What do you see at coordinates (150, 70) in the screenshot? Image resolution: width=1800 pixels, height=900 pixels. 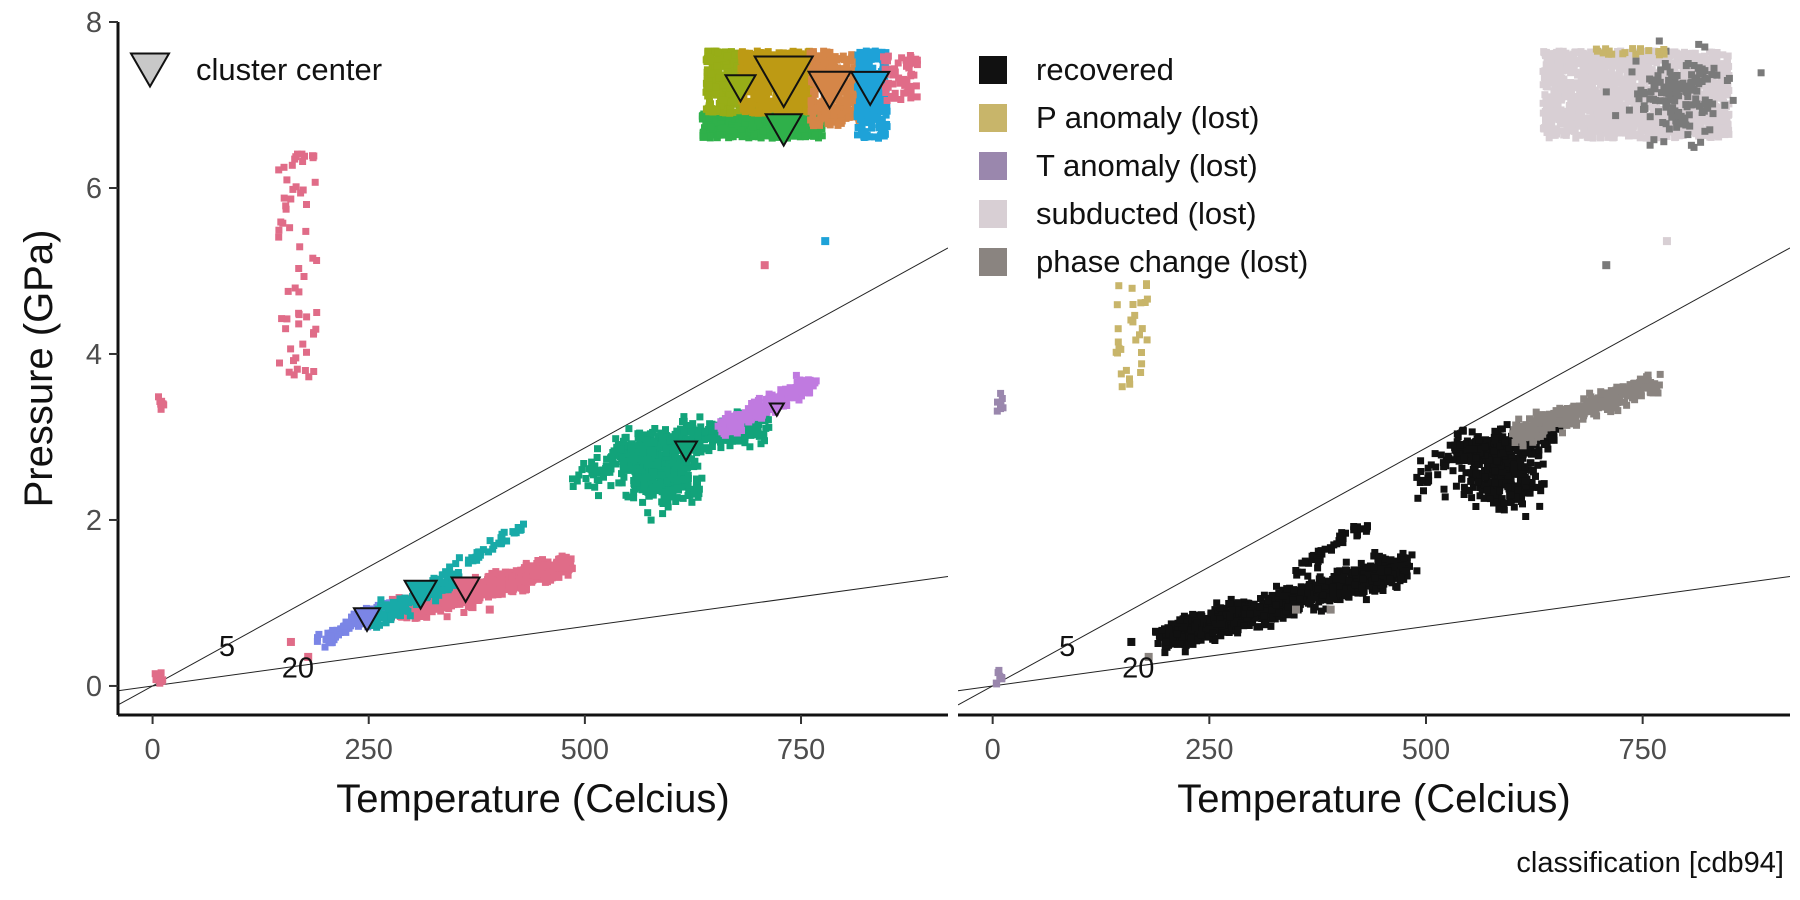 I see `legend-key-cluster-center` at bounding box center [150, 70].